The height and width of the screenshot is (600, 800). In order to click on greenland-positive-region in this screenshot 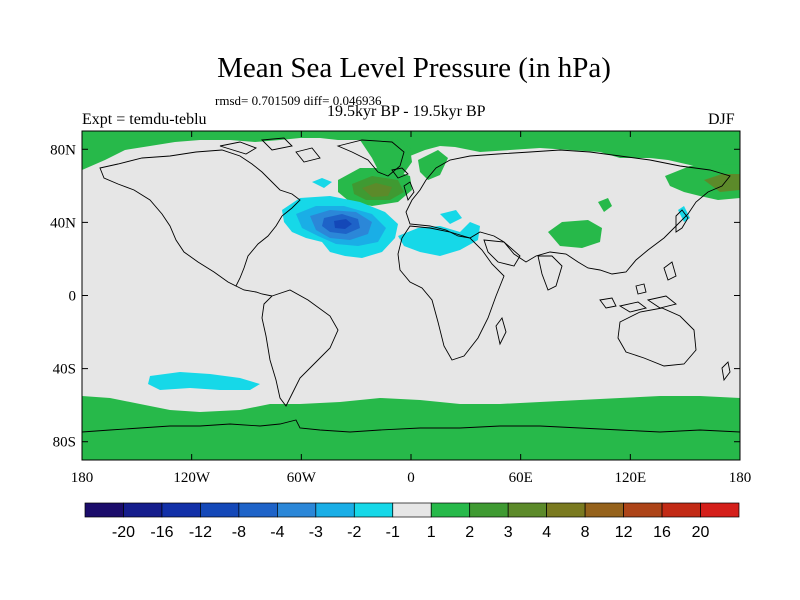, I will do `click(386, 159)`.